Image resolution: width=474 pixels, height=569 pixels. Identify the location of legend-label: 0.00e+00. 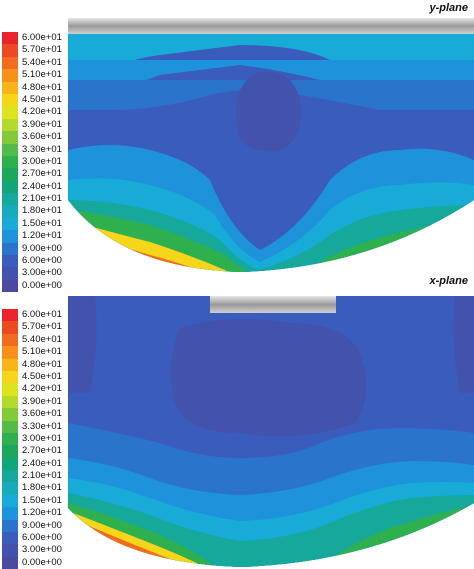
(42, 562).